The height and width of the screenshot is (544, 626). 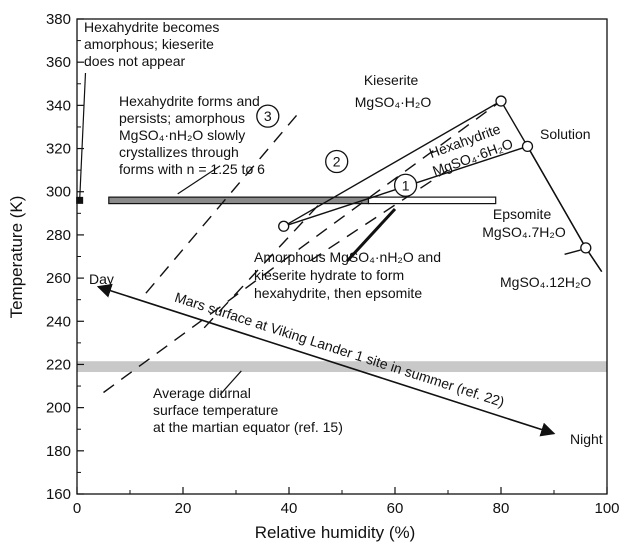 I want to click on y-tick-label: 360, so click(x=58, y=62).